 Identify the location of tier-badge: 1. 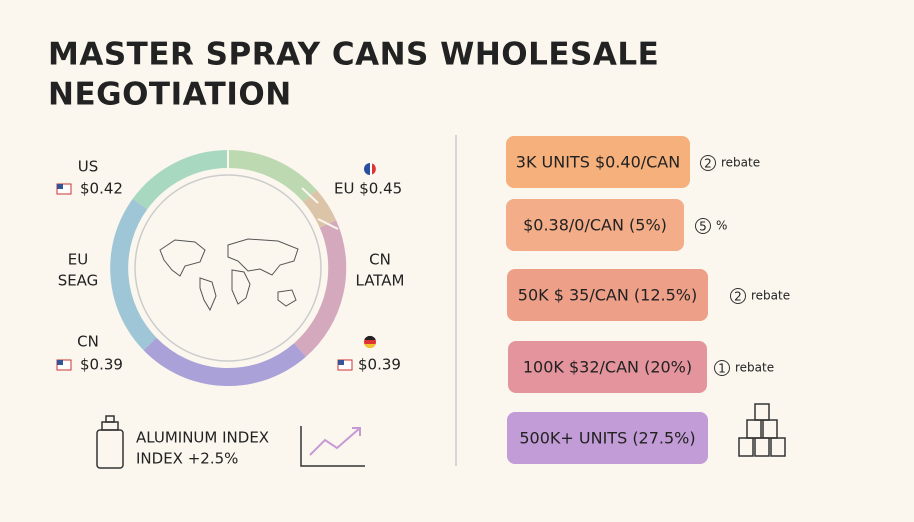
(722, 369).